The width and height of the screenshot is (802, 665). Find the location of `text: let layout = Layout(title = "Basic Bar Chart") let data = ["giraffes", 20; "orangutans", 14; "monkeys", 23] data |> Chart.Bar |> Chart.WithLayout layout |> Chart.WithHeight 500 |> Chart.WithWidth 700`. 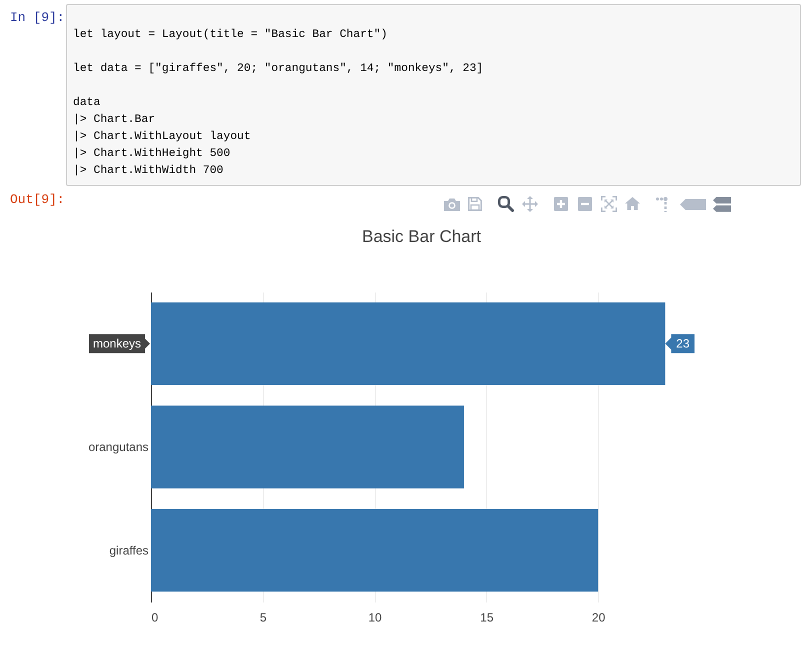

text: let layout = Layout(title = "Basic Bar Chart") let data = ["giraffes", 20; "orangutans", 14; "monkeys", 23] data |> Chart.Bar |> Chart.WithLayout layout |> Chart.WithHeight 500 |> Chart.WithWidth 700 is located at coordinates (278, 103).